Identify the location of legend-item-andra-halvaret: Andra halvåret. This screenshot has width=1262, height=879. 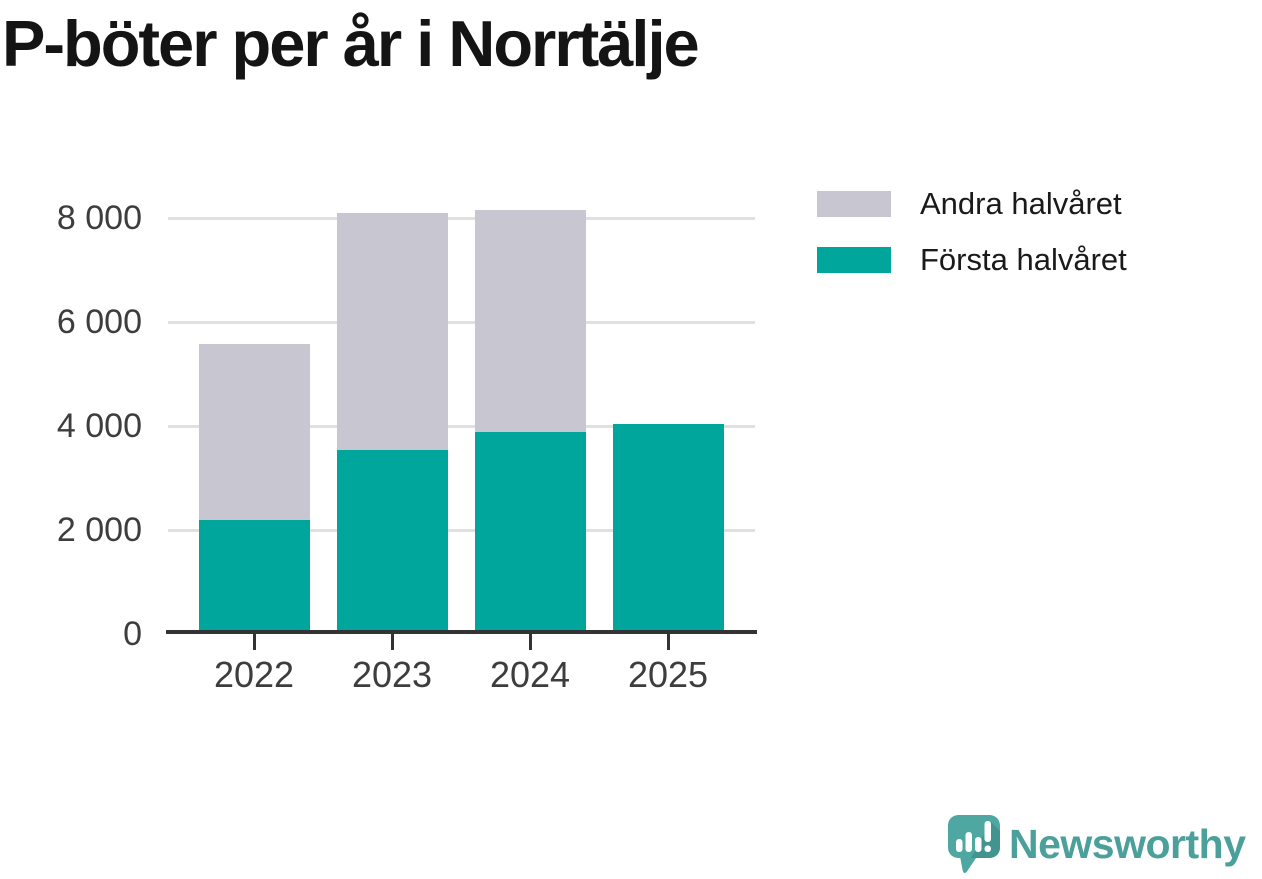
(969, 204).